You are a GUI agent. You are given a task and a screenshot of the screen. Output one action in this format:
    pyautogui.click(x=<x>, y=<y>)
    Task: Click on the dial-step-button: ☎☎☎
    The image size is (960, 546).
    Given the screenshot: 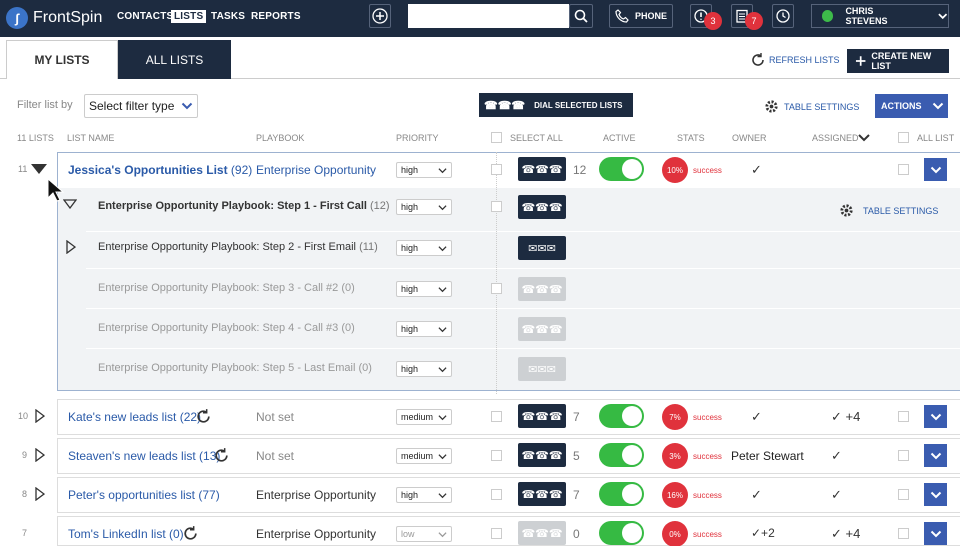 What is the action you would take?
    pyautogui.click(x=542, y=207)
    